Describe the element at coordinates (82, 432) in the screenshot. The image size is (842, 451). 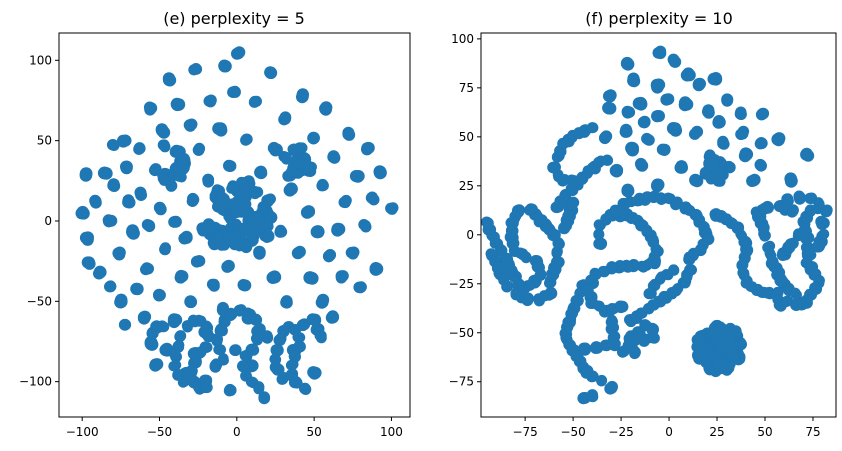
I see `x-tick-label-e-0: −100` at that location.